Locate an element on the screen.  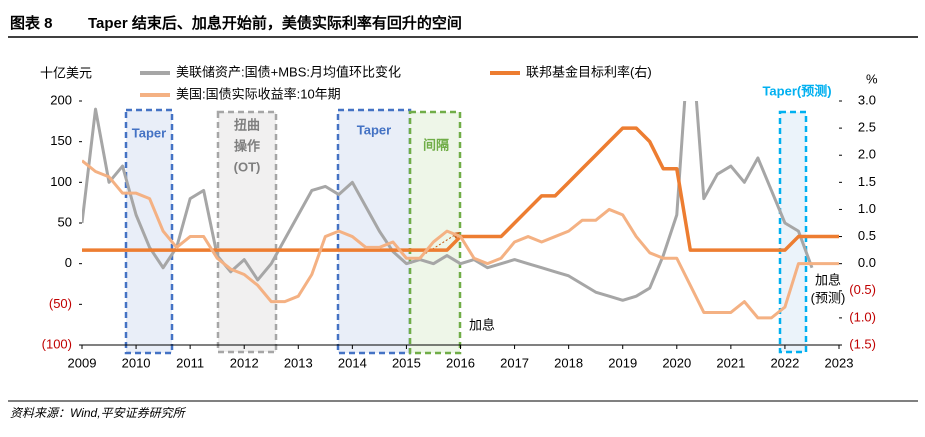
y2-tick-label: 1.5 is located at coordinates (867, 181).